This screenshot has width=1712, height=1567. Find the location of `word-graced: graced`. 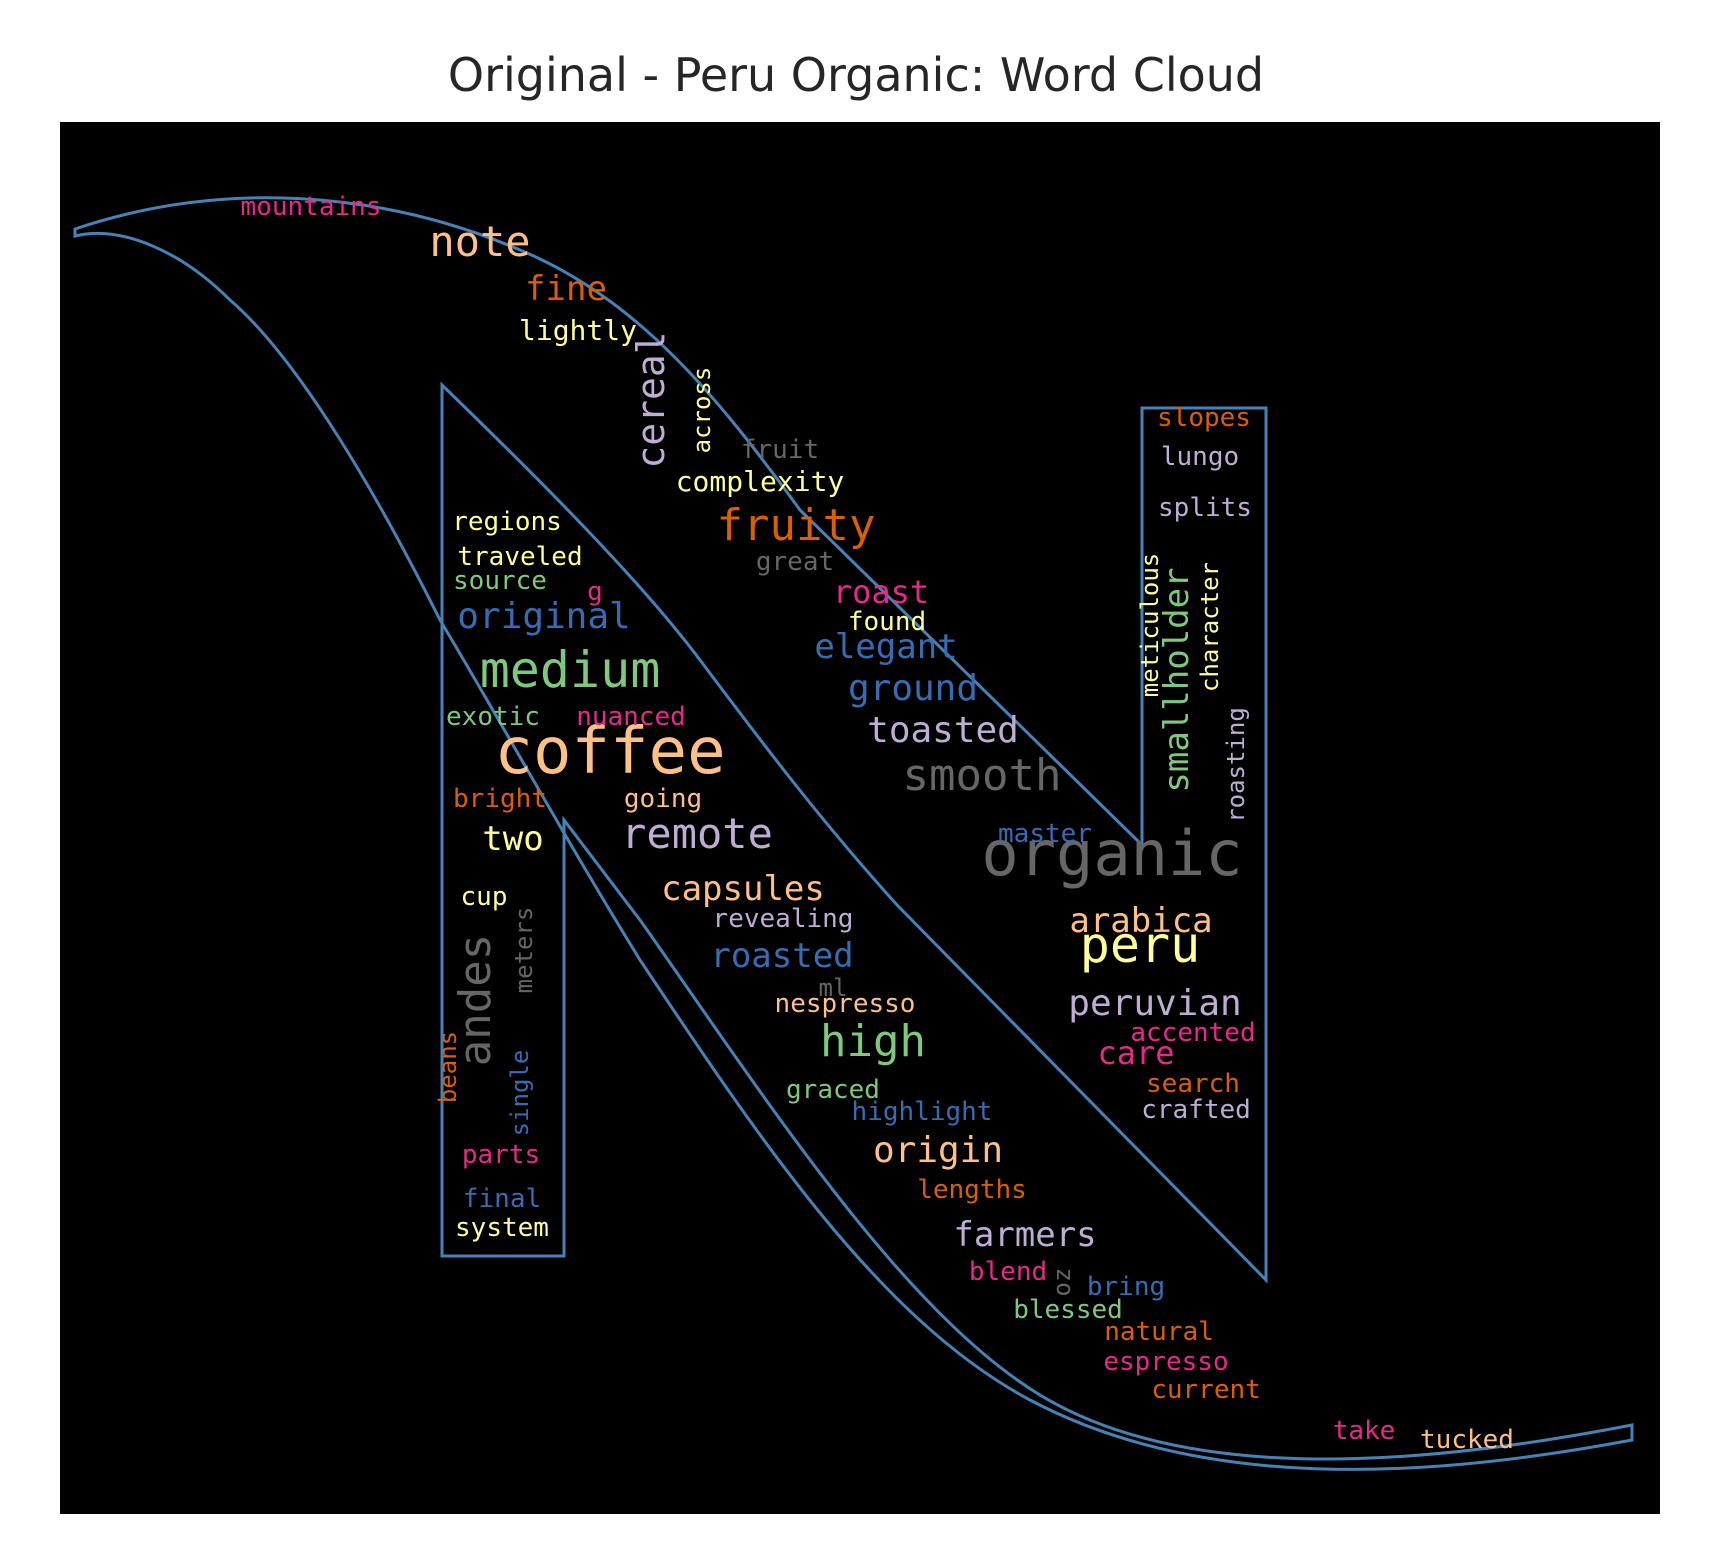

word-graced: graced is located at coordinates (833, 1090).